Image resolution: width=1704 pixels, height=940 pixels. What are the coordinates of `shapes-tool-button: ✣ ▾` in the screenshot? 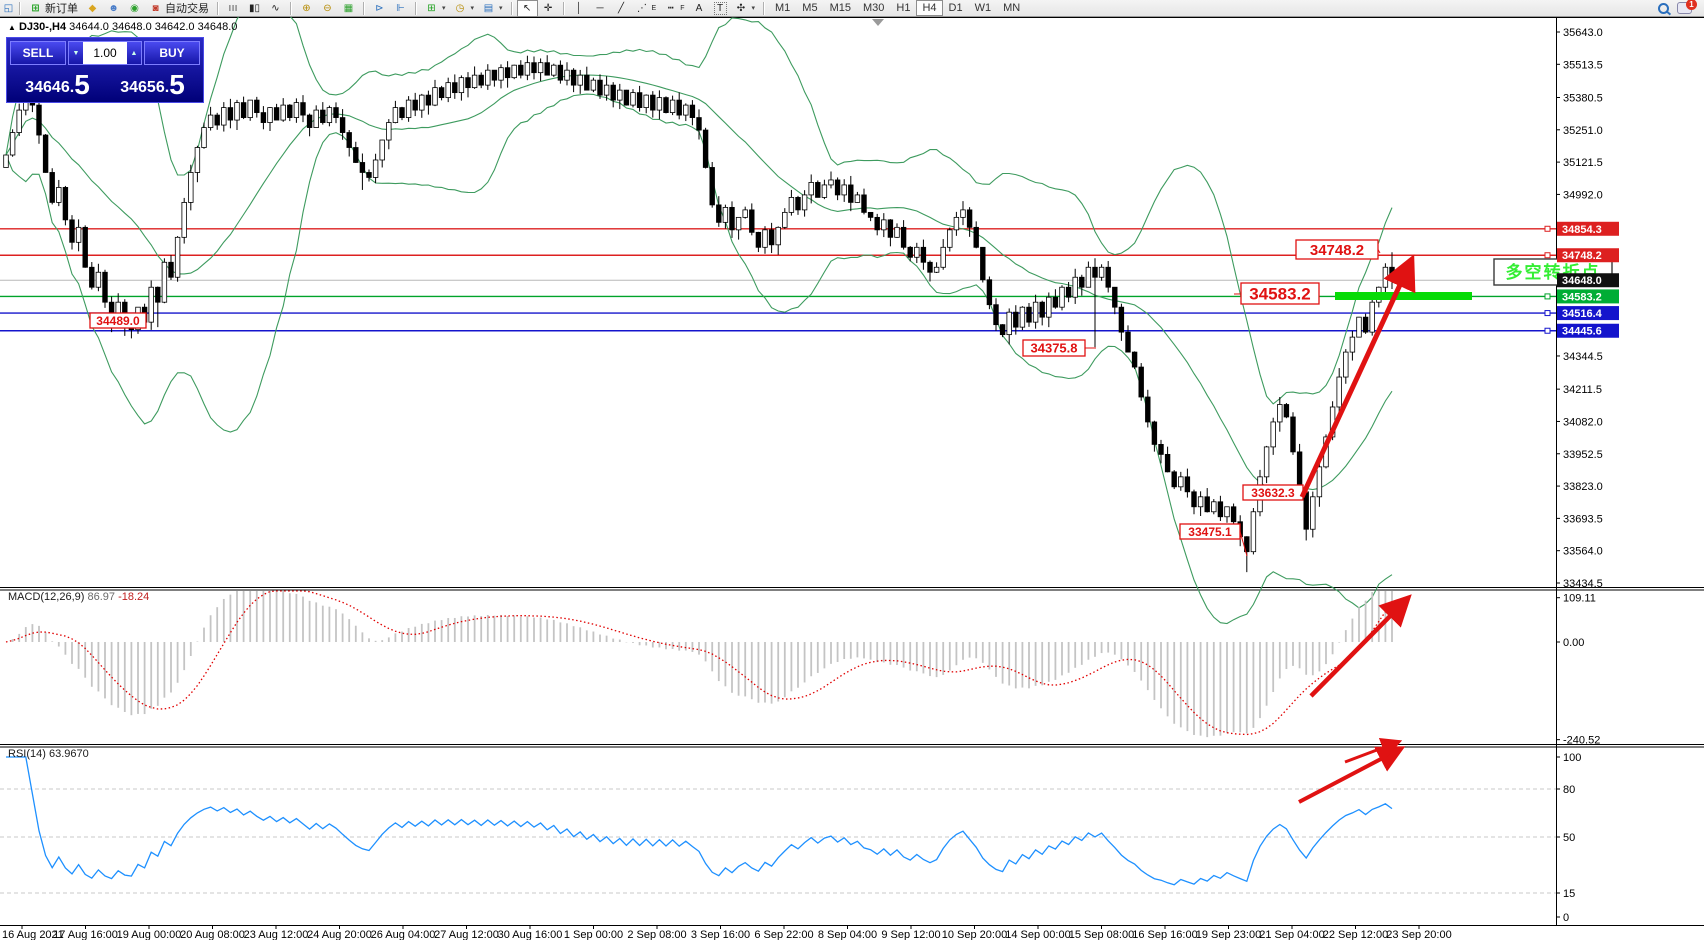 It's located at (745, 8).